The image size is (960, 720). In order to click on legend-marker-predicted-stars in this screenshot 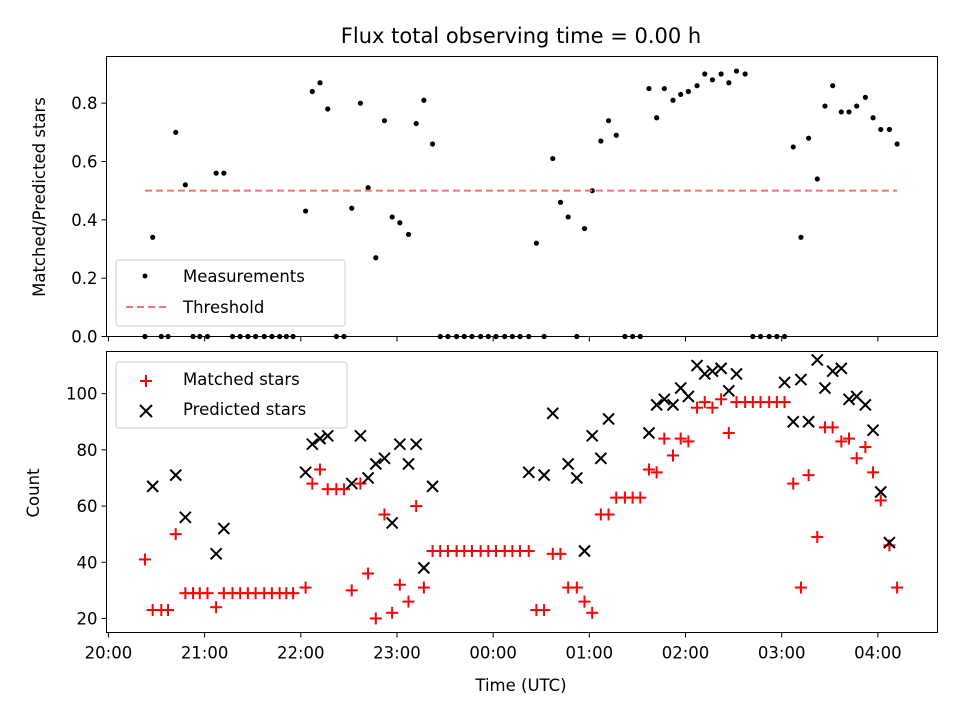, I will do `click(146, 411)`.